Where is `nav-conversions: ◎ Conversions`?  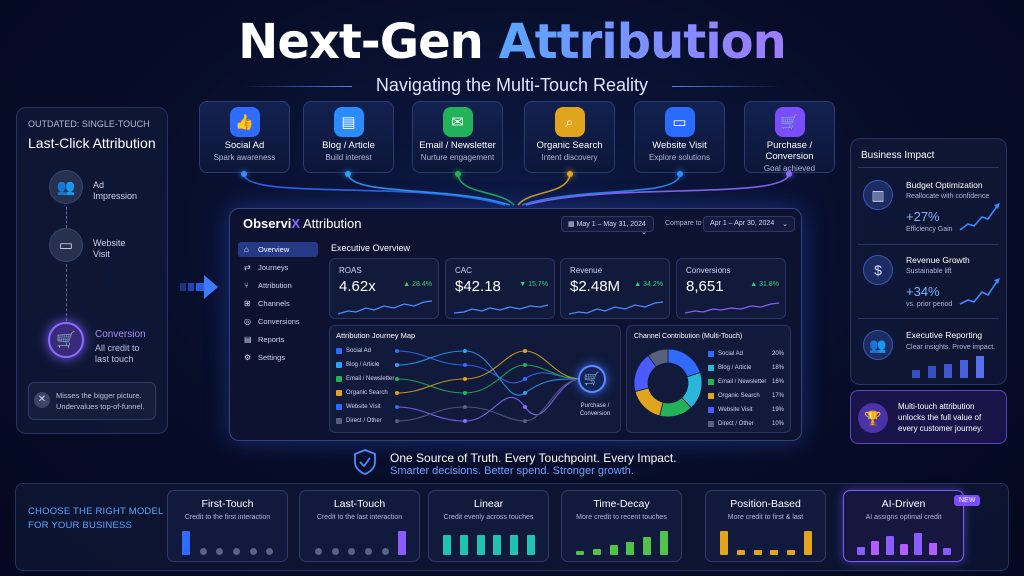 nav-conversions: ◎ Conversions is located at coordinates (278, 321).